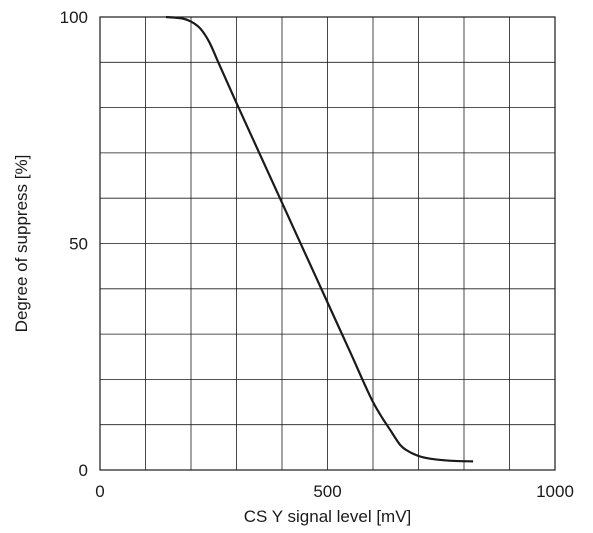 The image size is (593, 533). What do you see at coordinates (83, 470) in the screenshot?
I see `y-tick-label: 0` at bounding box center [83, 470].